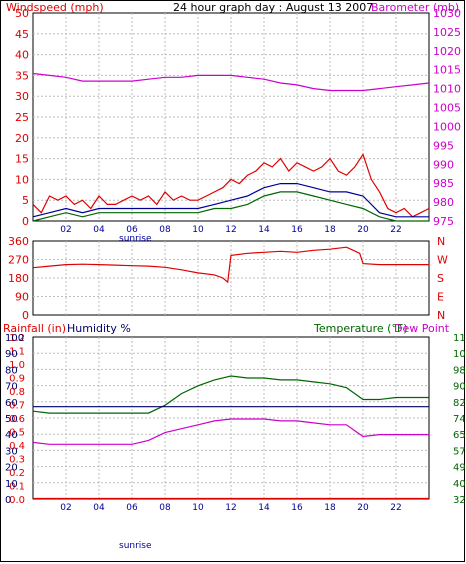 This screenshot has height=564, width=466. Describe the element at coordinates (135, 546) in the screenshot. I see `sunrise-label-bottom: sunrise` at that location.